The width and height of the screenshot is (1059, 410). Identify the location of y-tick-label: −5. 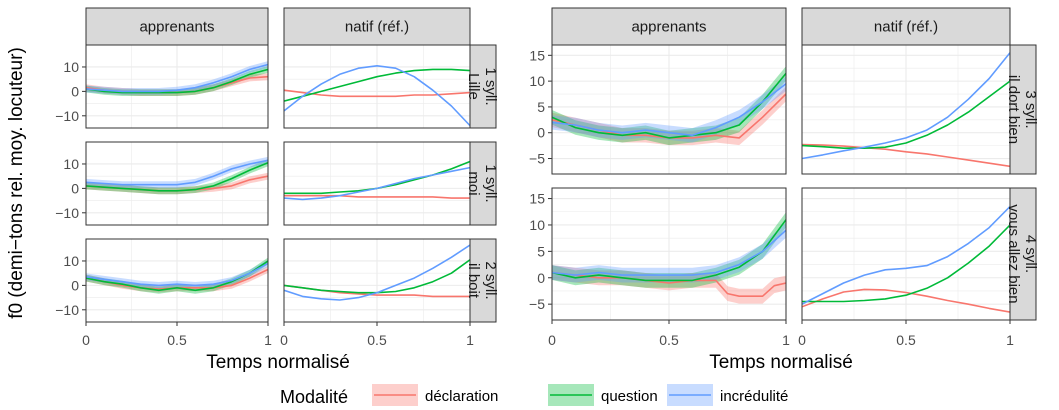
(537, 304).